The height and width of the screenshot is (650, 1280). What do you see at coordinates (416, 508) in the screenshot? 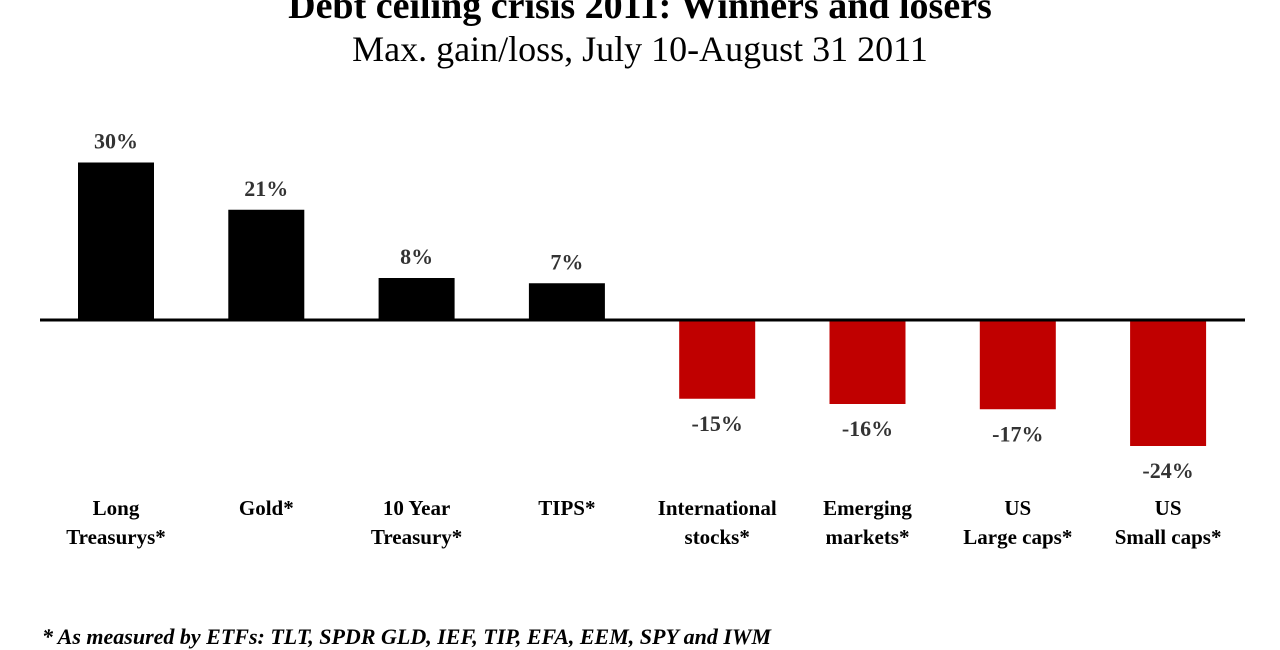
I see `category-label: 10 Year` at bounding box center [416, 508].